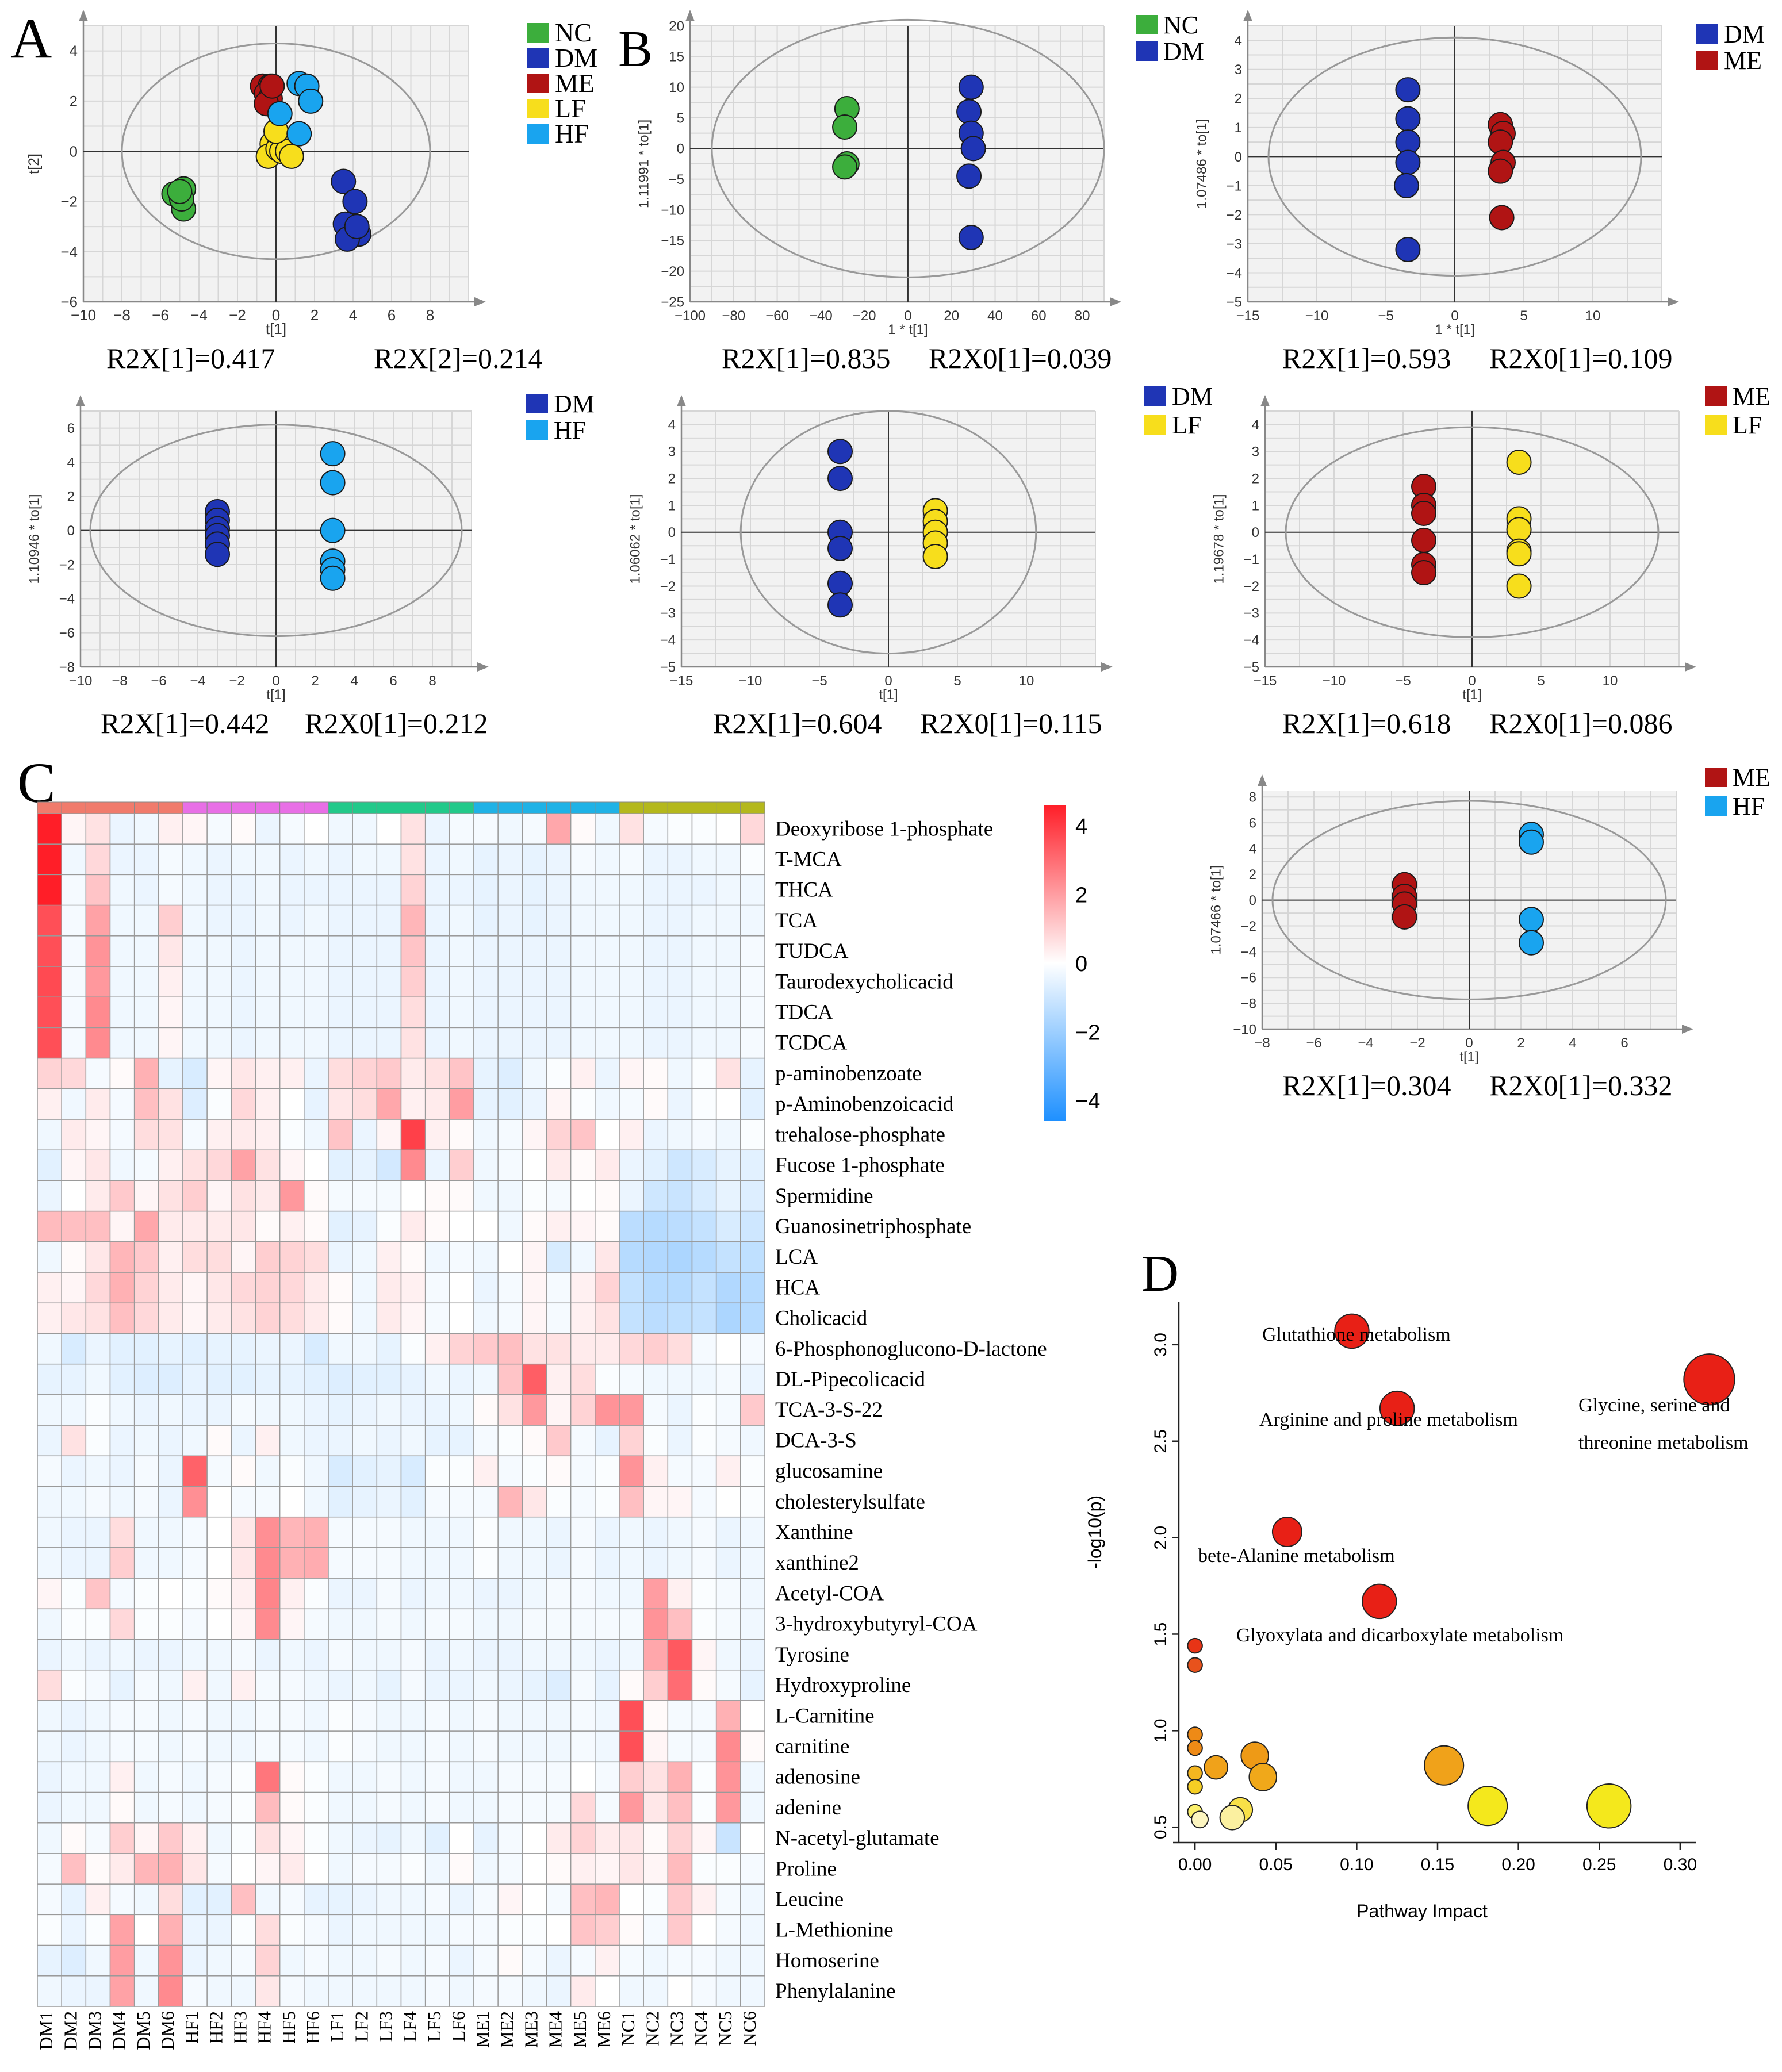  I want to click on pathway-bubble, so click(1352, 1331).